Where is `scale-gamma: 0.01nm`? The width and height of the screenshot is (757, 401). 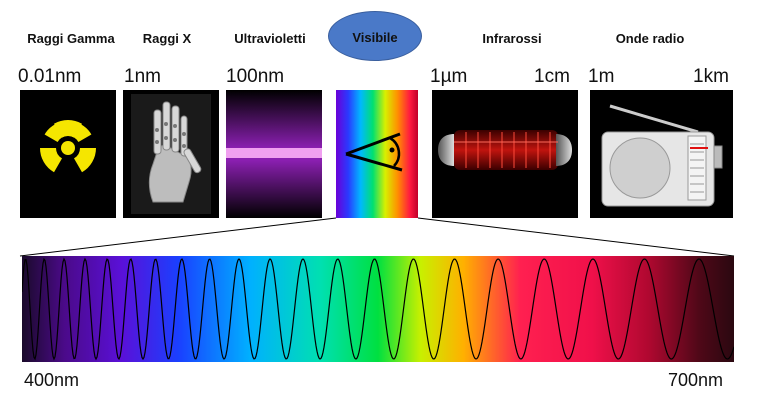
scale-gamma: 0.01nm is located at coordinates (50, 76).